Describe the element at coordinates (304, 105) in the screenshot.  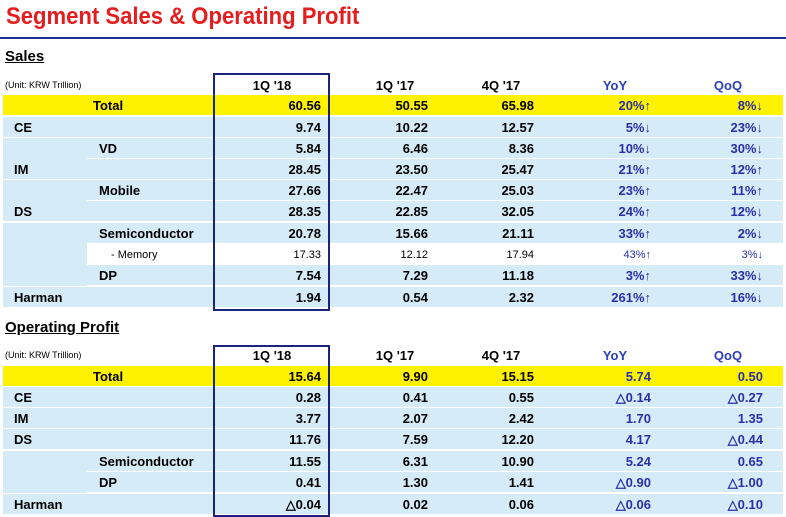
I see `table-cell: 60.56` at that location.